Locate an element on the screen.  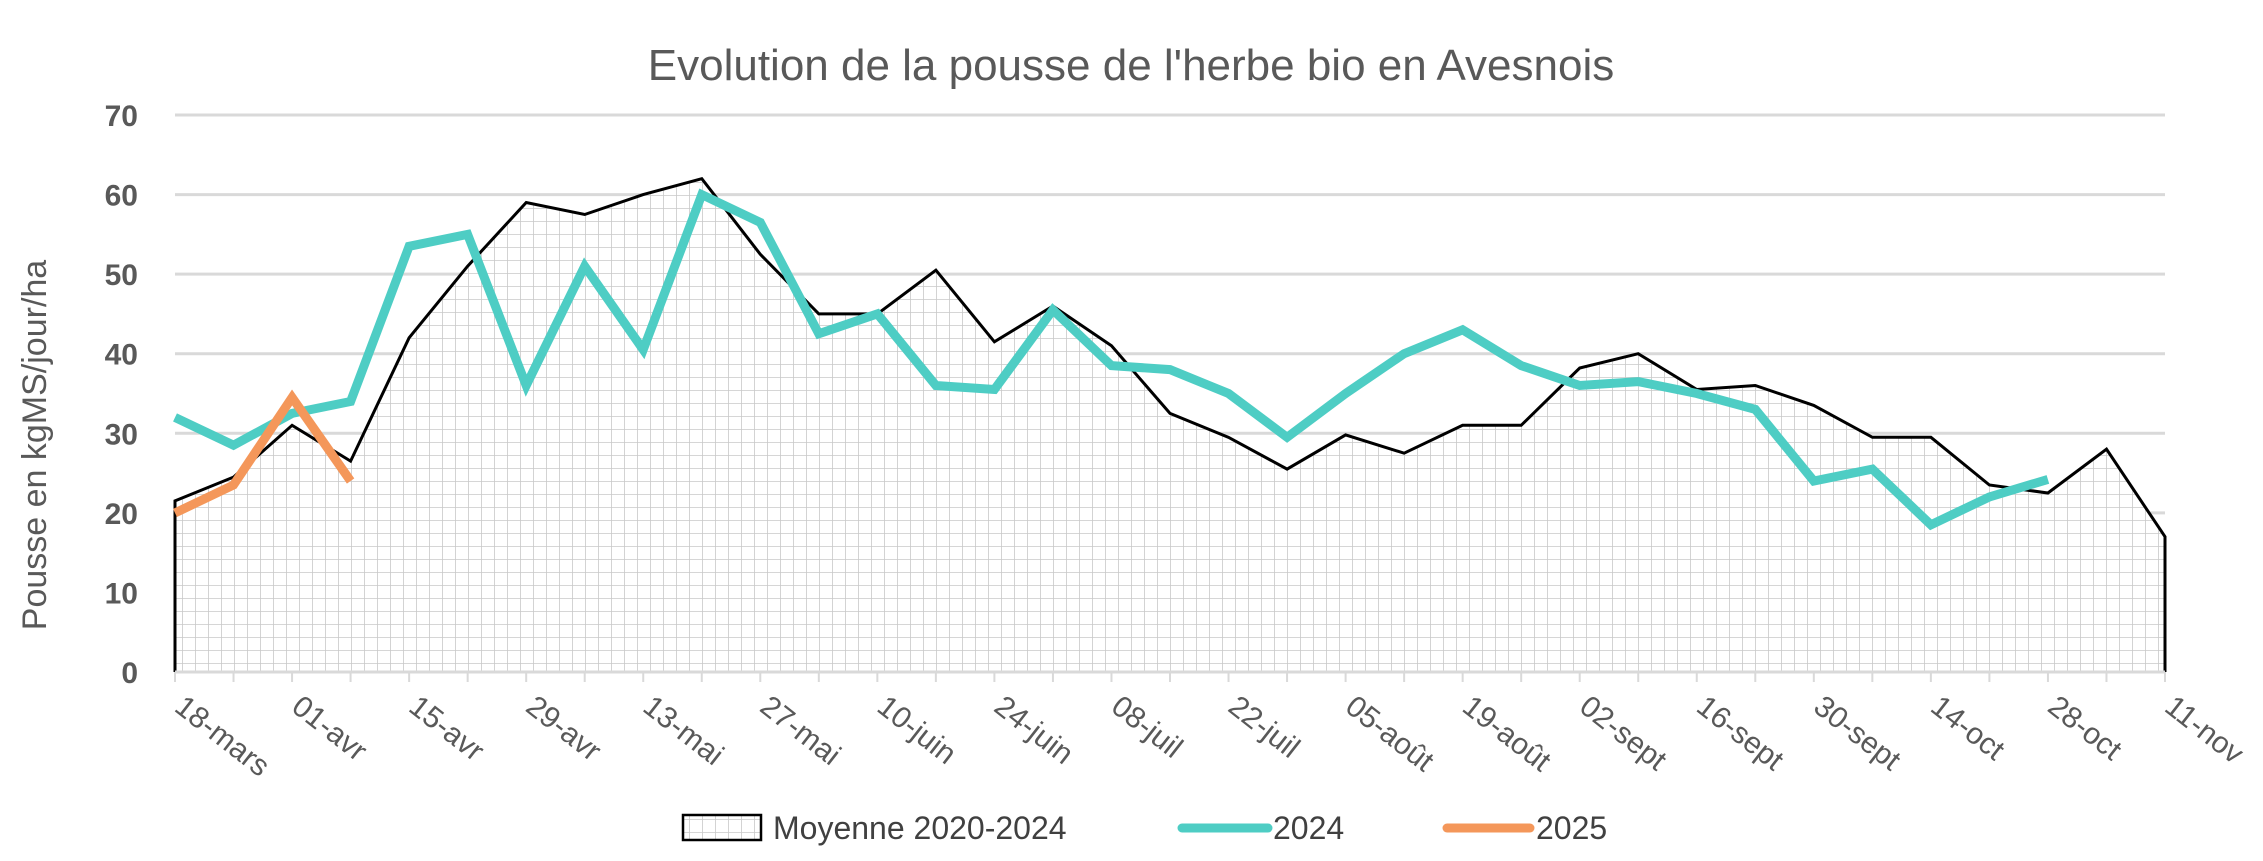
legend-swatch-average is located at coordinates (722, 827).